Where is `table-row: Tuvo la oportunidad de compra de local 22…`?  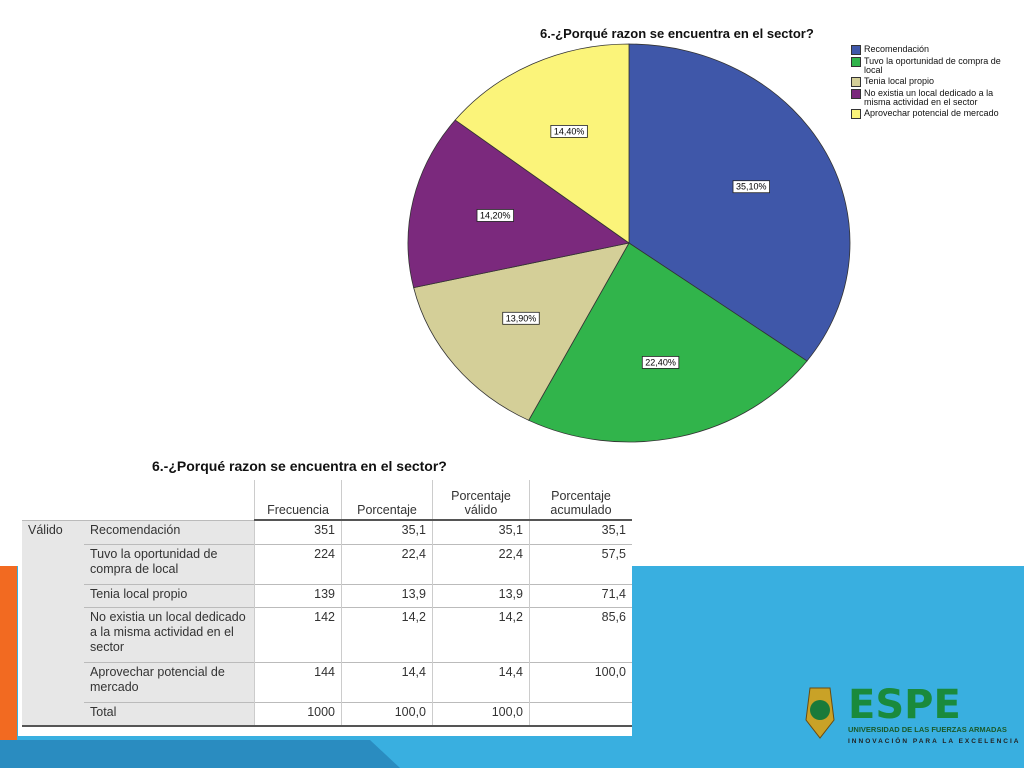 table-row: Tuvo la oportunidad de compra de local 22… is located at coordinates (327, 563).